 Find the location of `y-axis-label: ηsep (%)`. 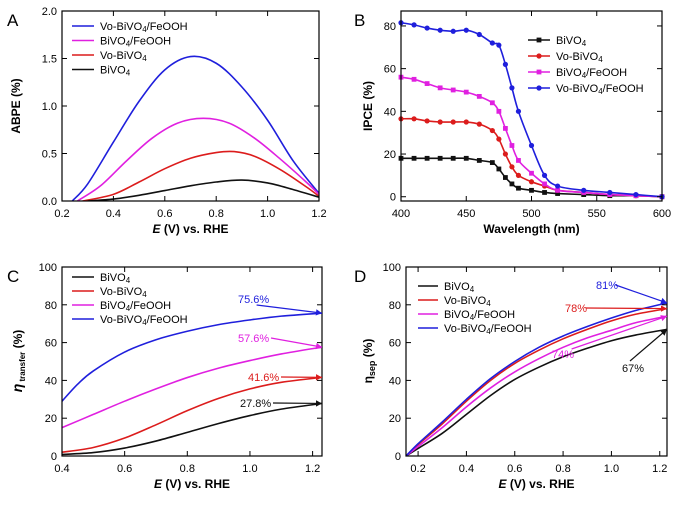

y-axis-label: ηsep (%) is located at coordinates (369, 361).